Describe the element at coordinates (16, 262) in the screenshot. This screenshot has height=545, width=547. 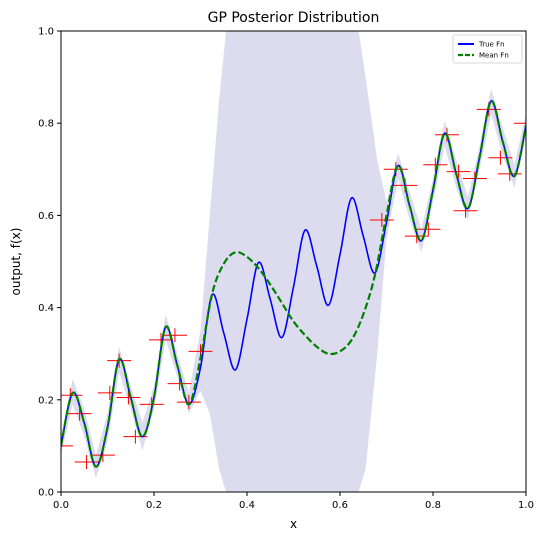
I see `y-axis-label: output, f(x)` at that location.